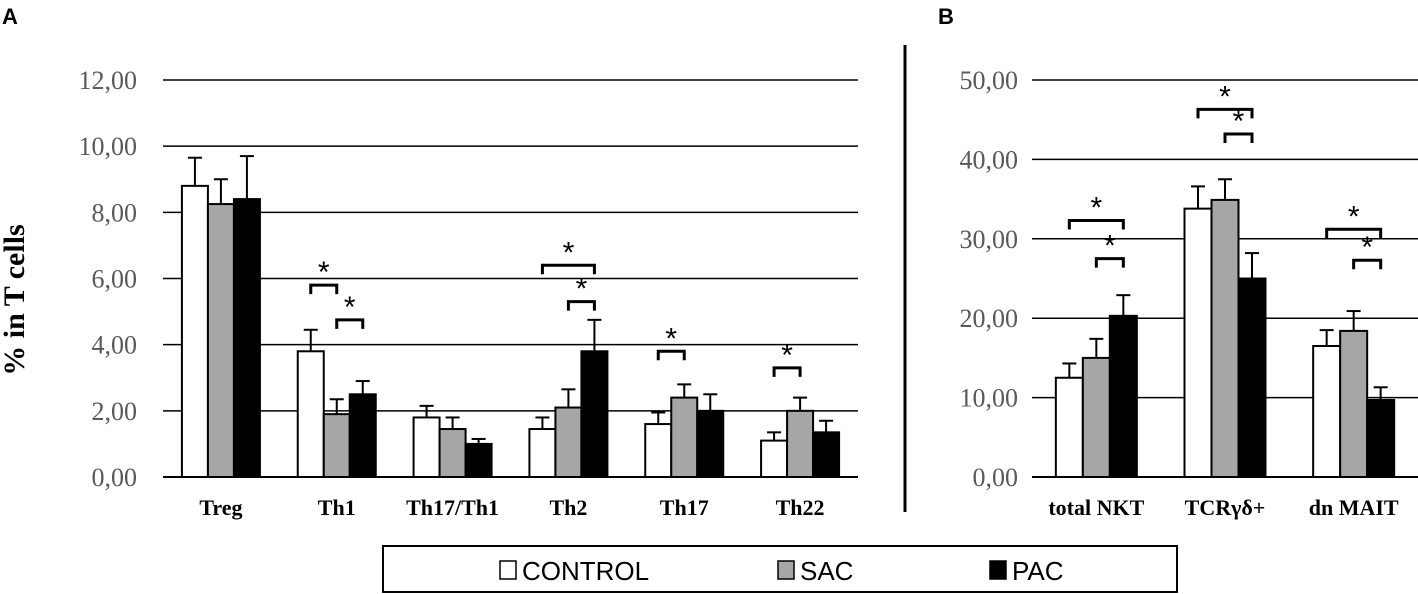  I want to click on y-tick-label: 50,00, so click(989, 80).